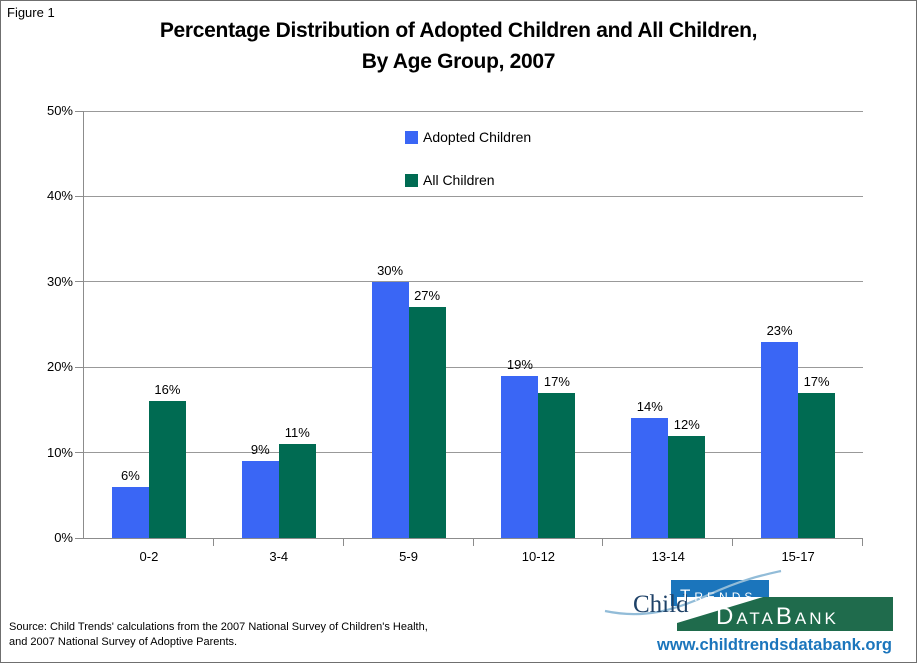 The height and width of the screenshot is (663, 917). What do you see at coordinates (427, 296) in the screenshot?
I see `bar-value-label: 27%` at bounding box center [427, 296].